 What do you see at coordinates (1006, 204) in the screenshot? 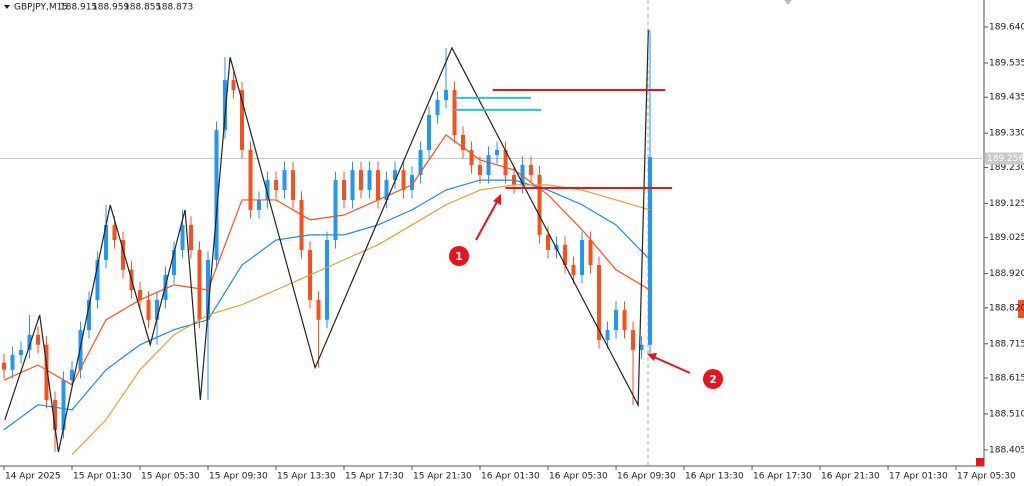
I see `y-tick-label: 189.125` at bounding box center [1006, 204].